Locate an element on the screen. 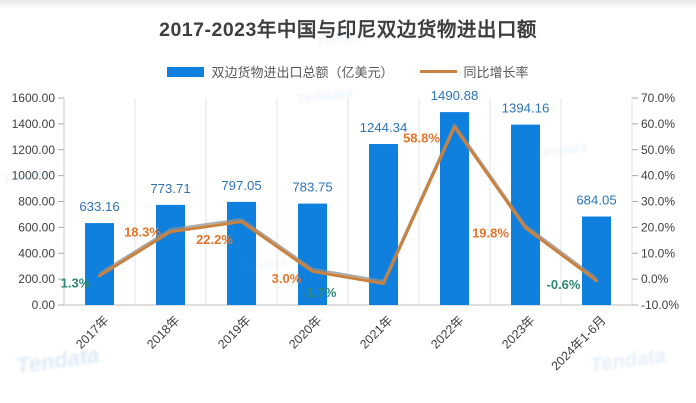  left-axis-tick-label: 1600.00 is located at coordinates (34, 98).